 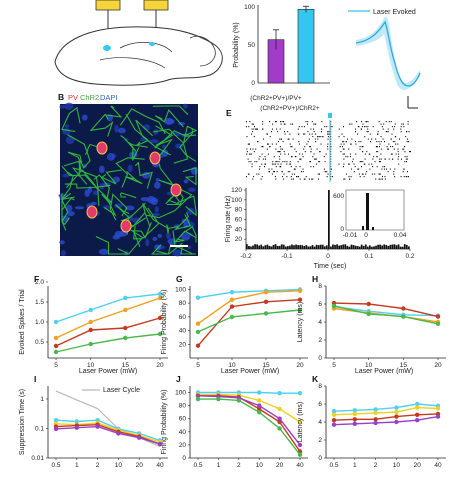 What do you see at coordinates (409, 256) in the screenshot?
I see `psth-xtick-label: 0.2` at bounding box center [409, 256].